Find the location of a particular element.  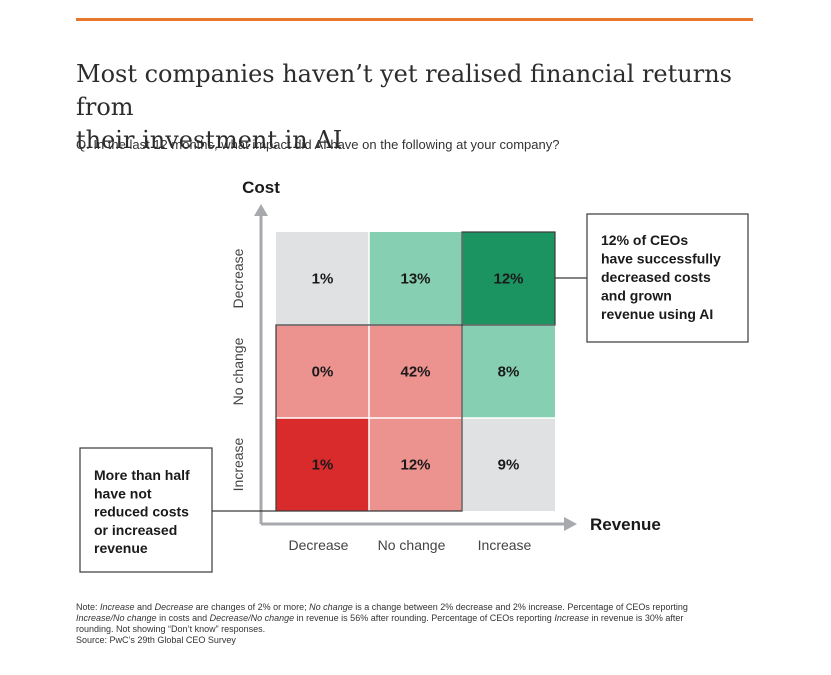

note-segment: Decrease is located at coordinates (174, 607).